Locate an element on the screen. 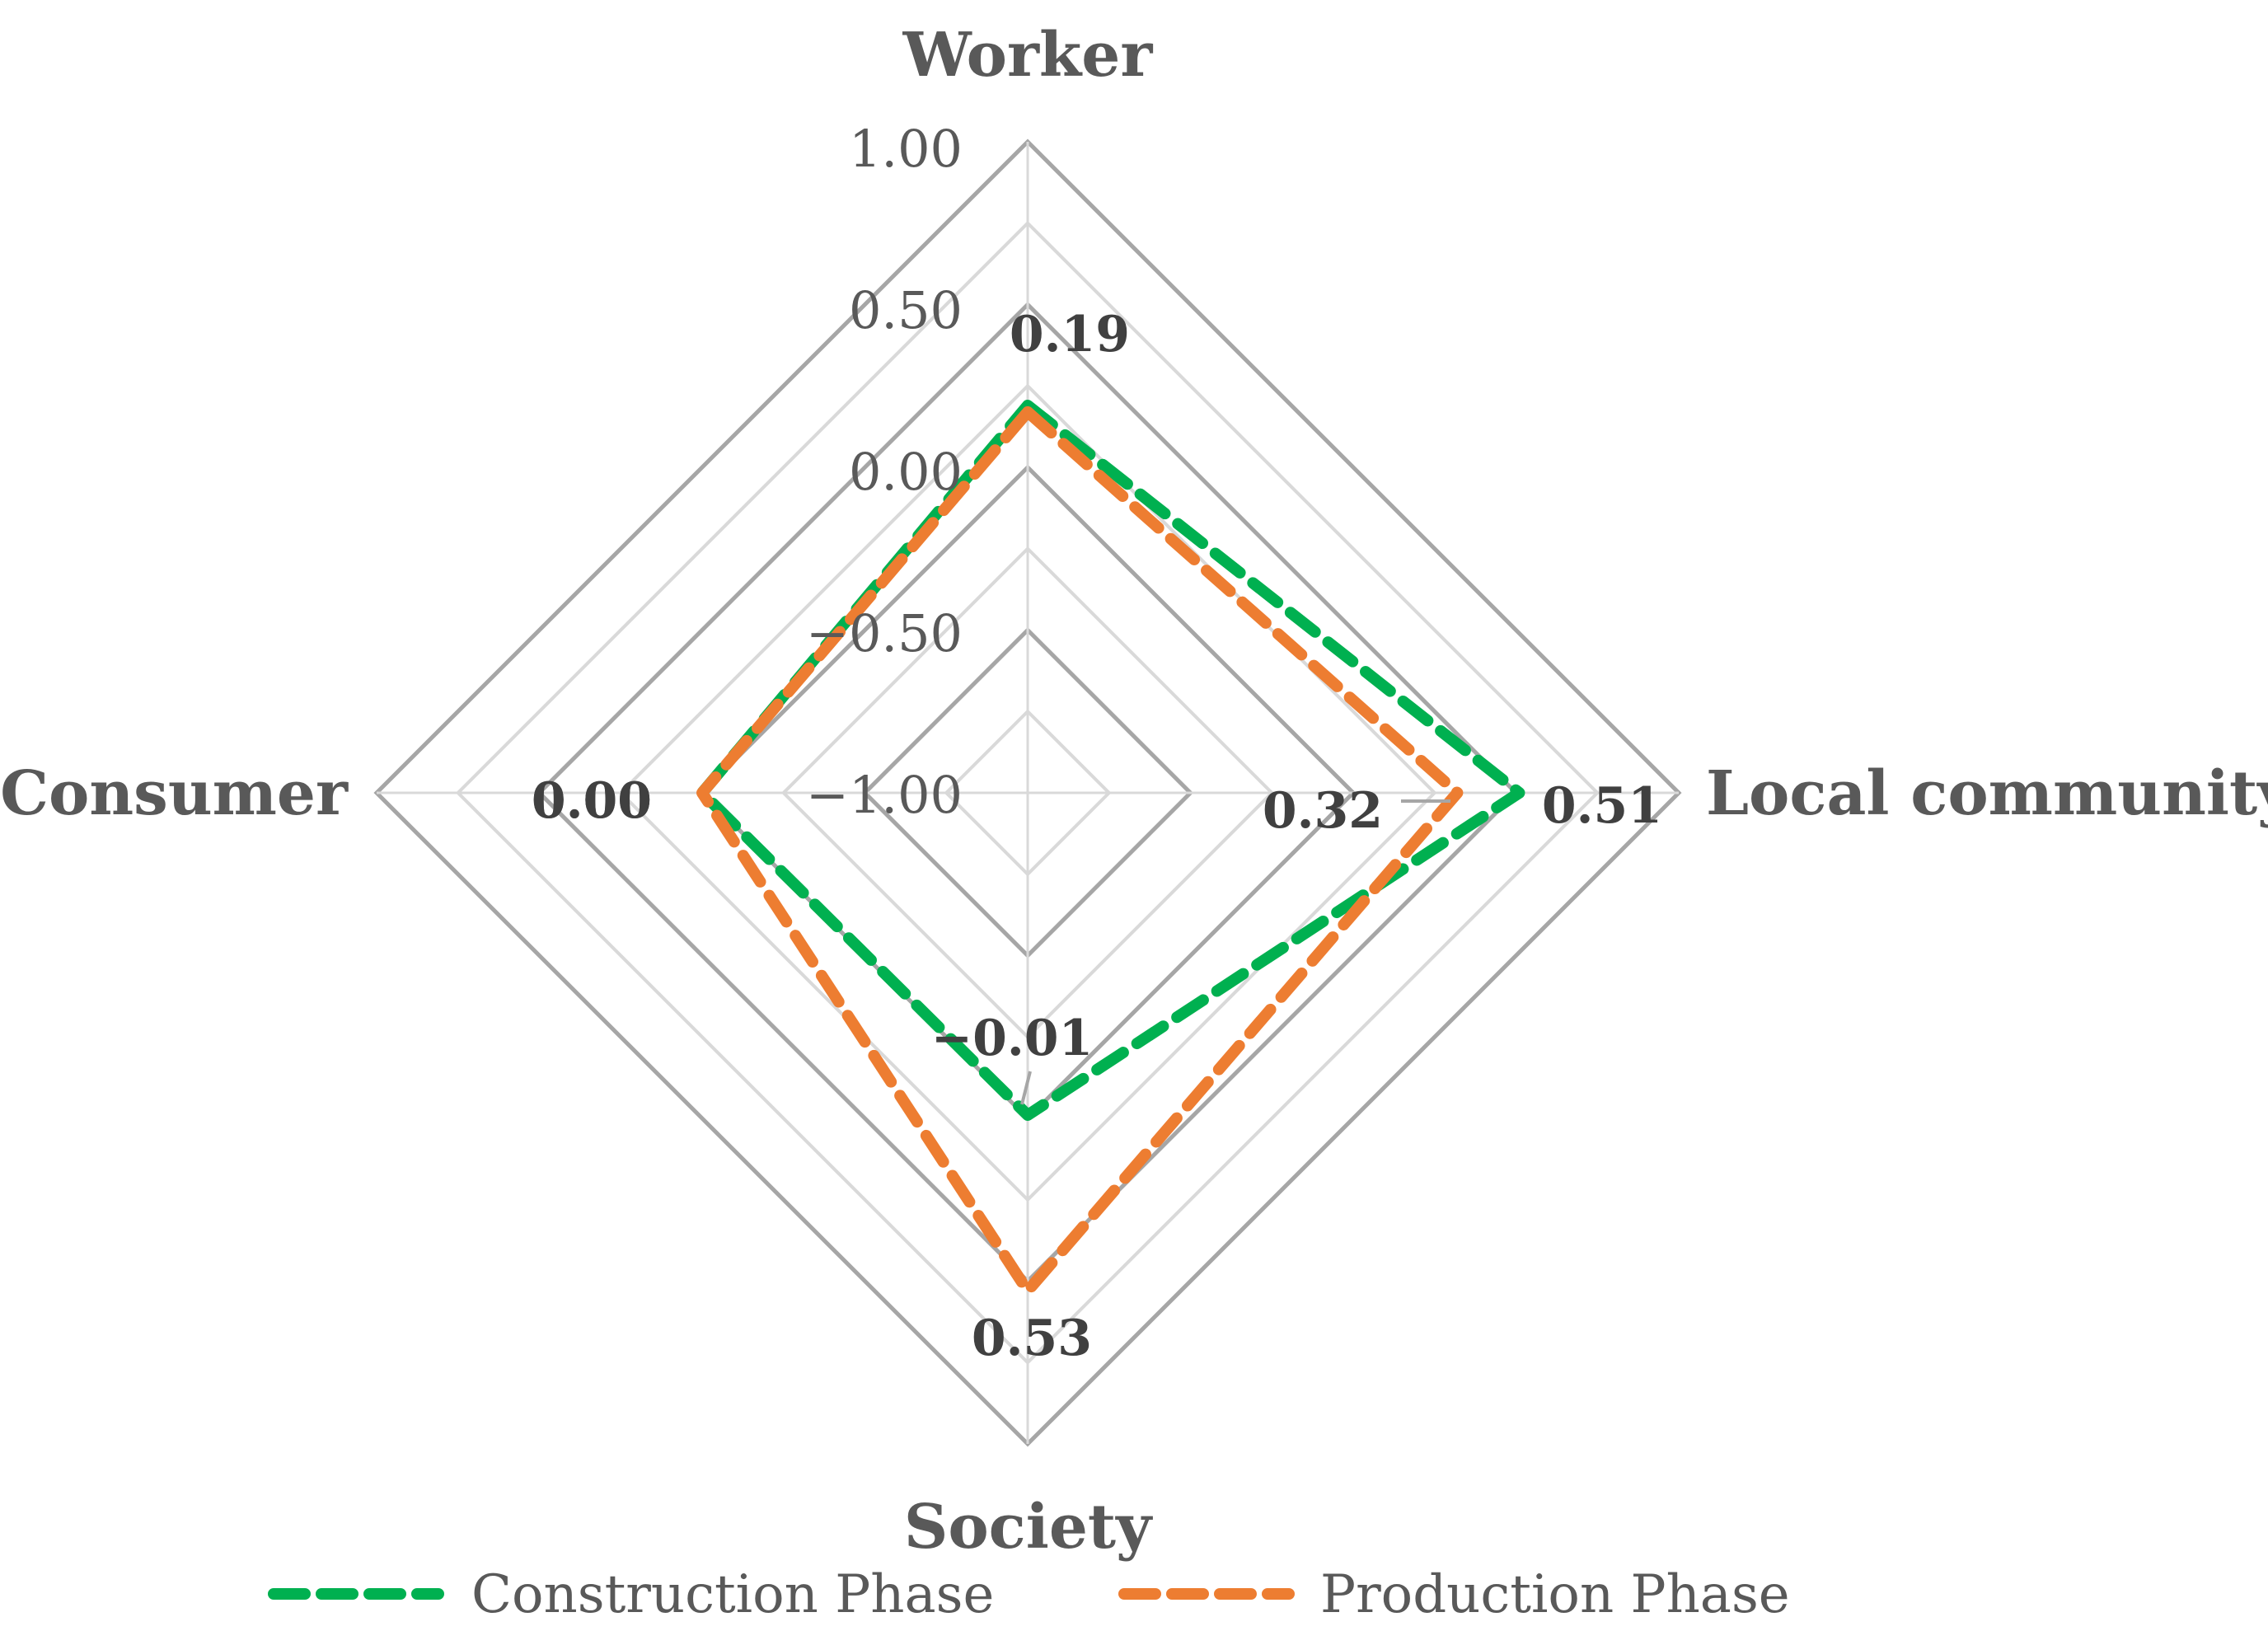 The width and height of the screenshot is (2268, 1631). legend-label-production: Production Phase is located at coordinates (1555, 1594).